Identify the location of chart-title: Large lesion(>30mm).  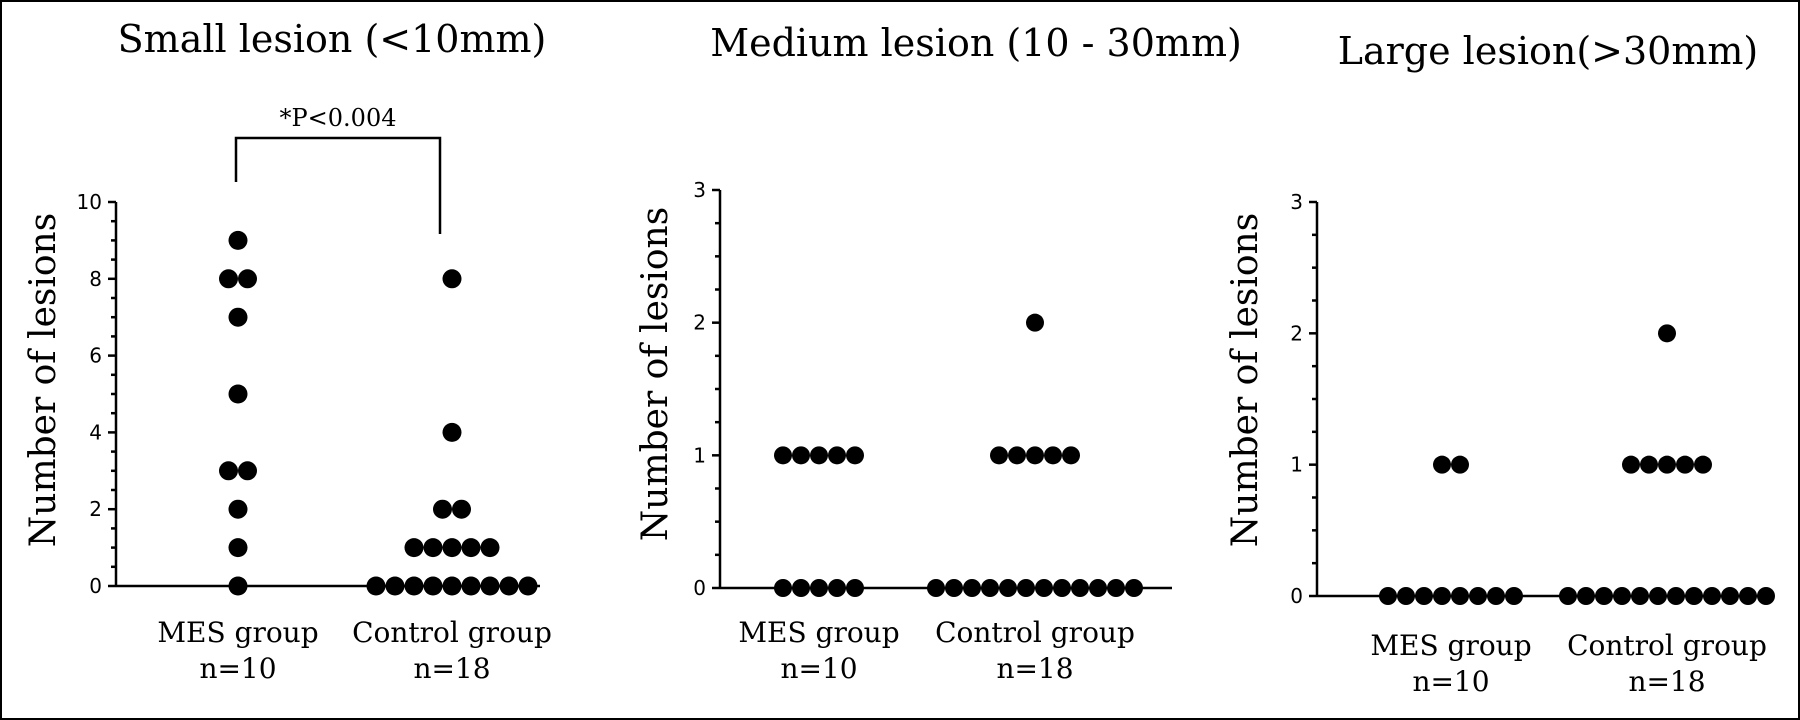
(1548, 51).